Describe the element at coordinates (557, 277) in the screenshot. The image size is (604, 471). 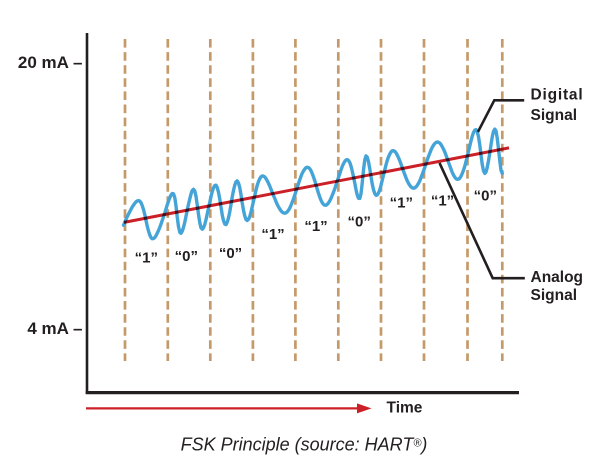
I see `svg-text: Analog` at that location.